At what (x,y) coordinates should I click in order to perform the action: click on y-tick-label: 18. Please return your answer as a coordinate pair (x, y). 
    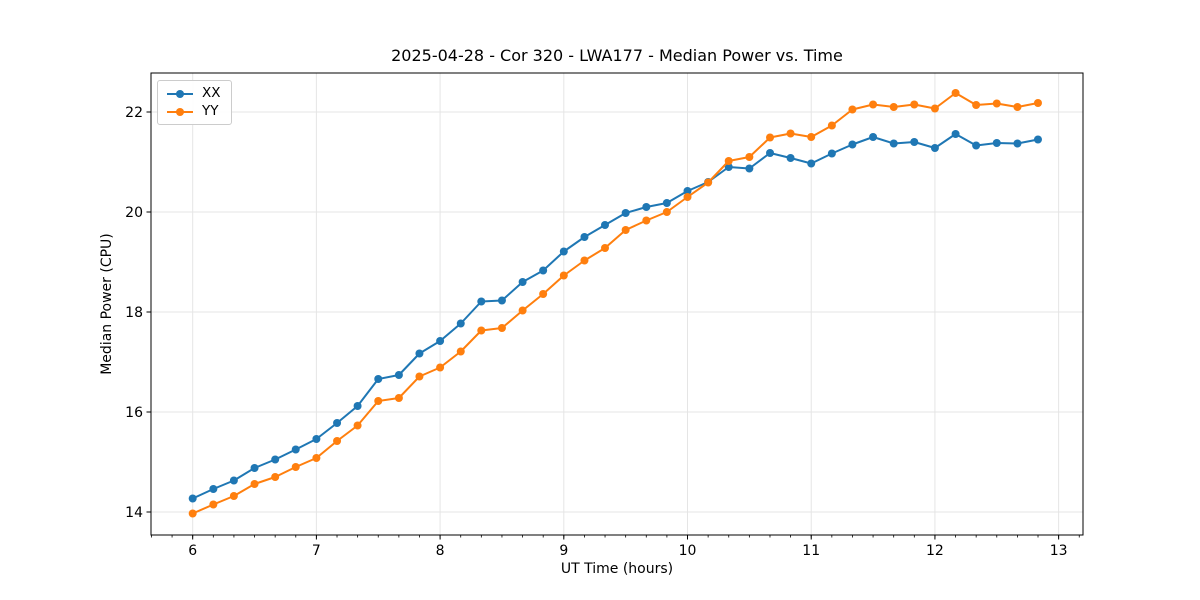
    Looking at the image, I should click on (134, 313).